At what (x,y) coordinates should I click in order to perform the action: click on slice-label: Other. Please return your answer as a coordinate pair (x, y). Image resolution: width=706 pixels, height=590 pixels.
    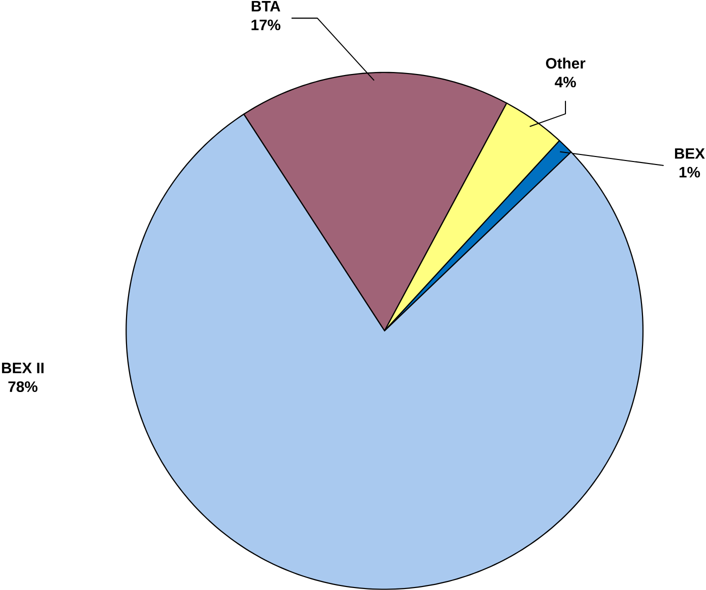
    Looking at the image, I should click on (566, 63).